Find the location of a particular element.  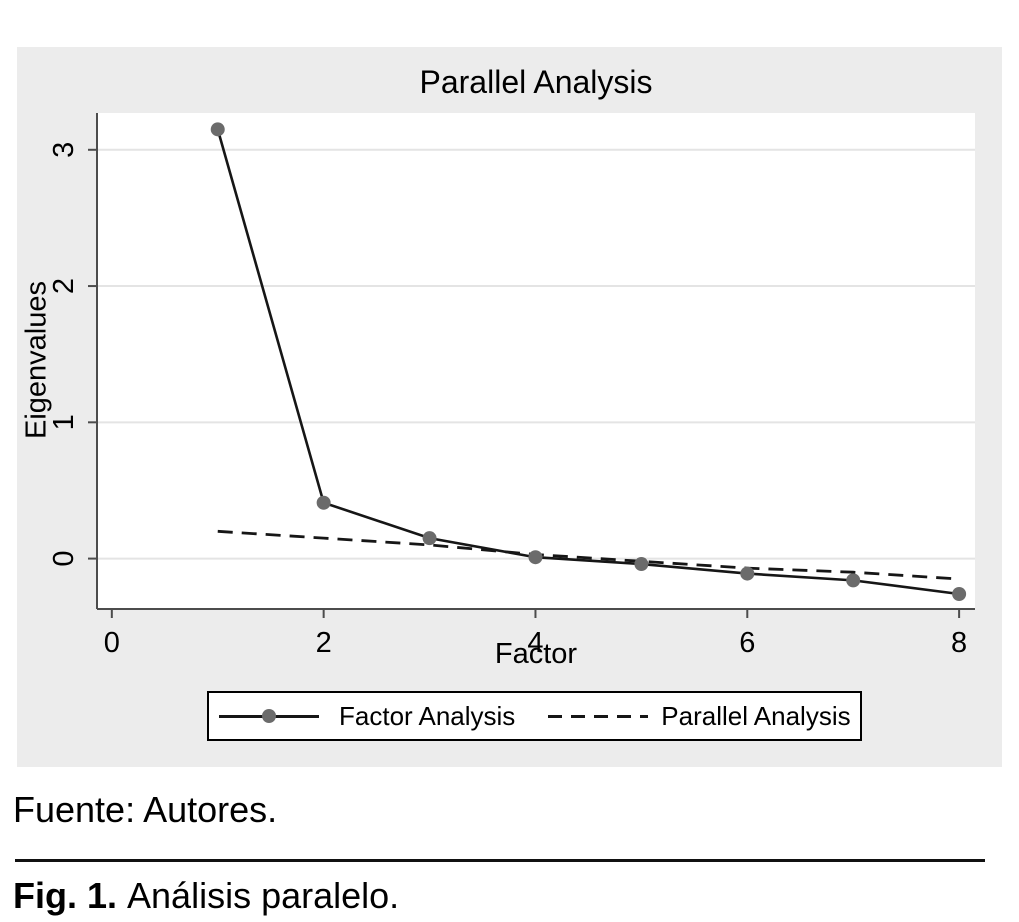

legend-label-parallel-analysis: Parallel Analysis is located at coordinates (756, 715).